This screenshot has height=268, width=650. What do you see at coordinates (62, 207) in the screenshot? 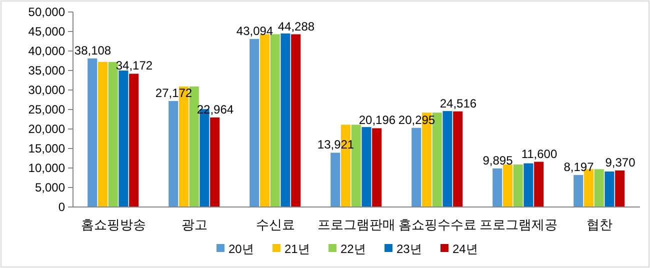
I see `y-tick-label: 0` at bounding box center [62, 207].